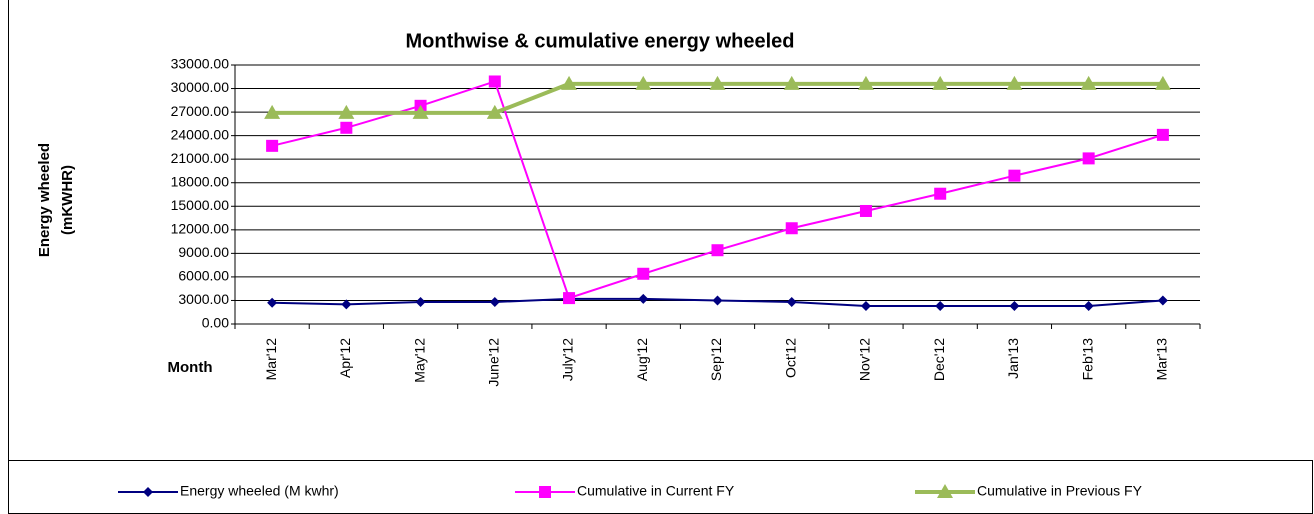  I want to click on chart-title: Monthwise & cumulative energy wheeled, so click(600, 41).